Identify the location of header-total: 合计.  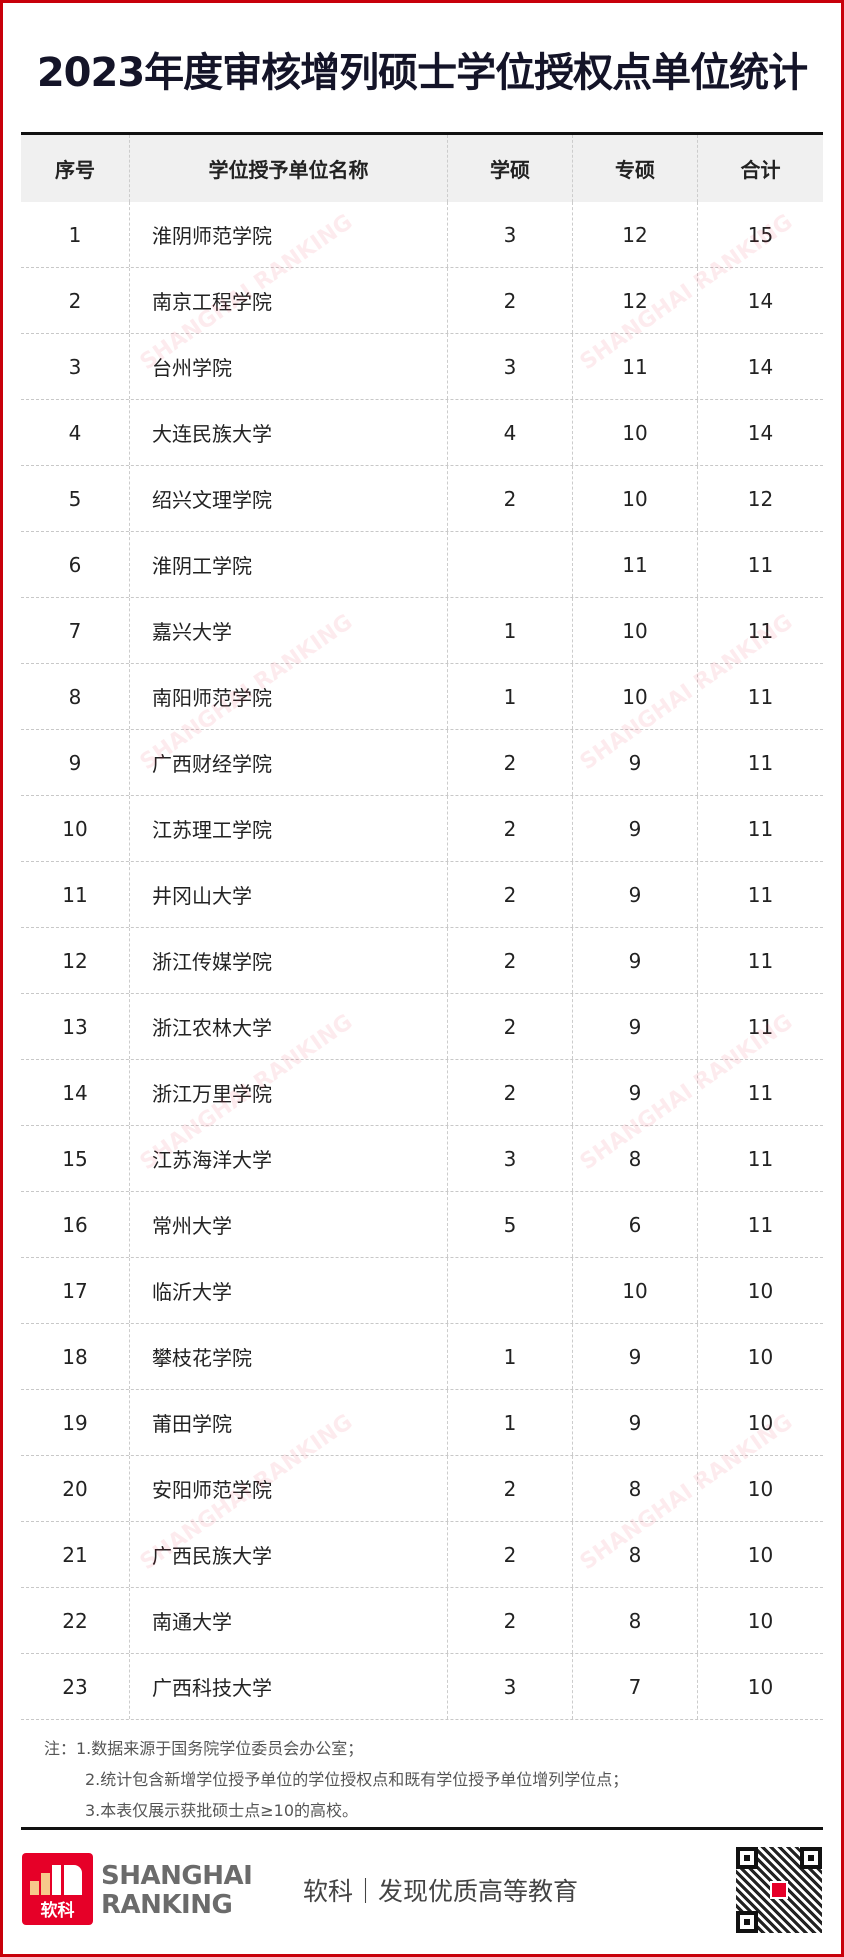
(760, 170).